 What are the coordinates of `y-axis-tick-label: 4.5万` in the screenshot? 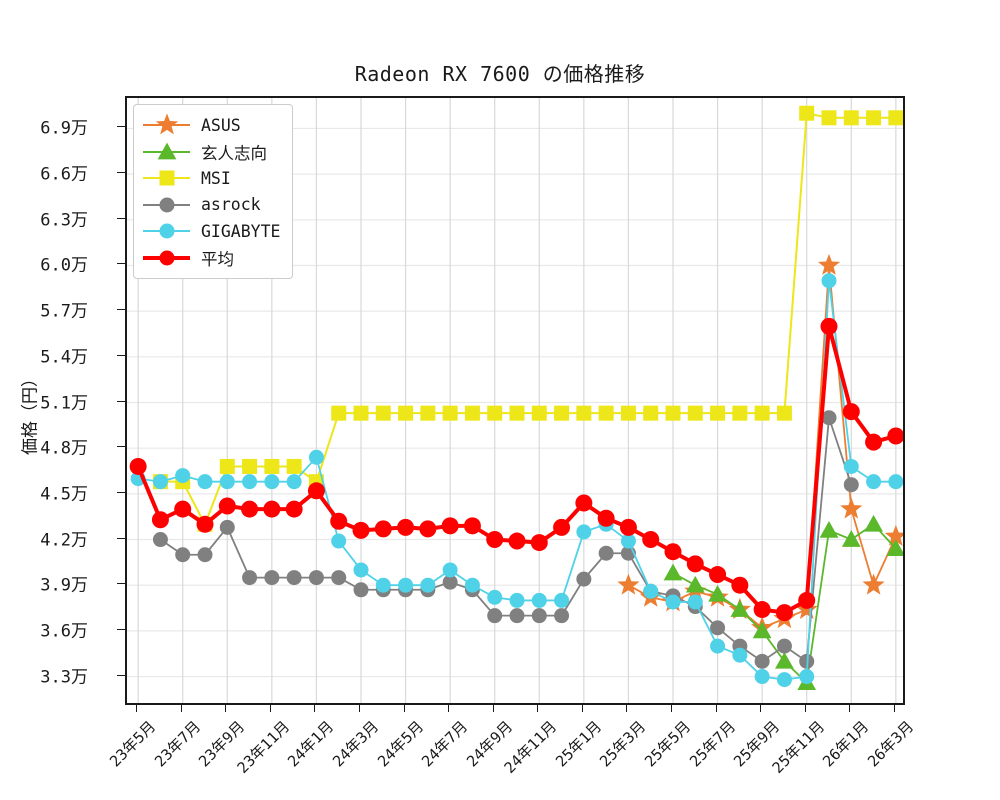 It's located at (64, 494).